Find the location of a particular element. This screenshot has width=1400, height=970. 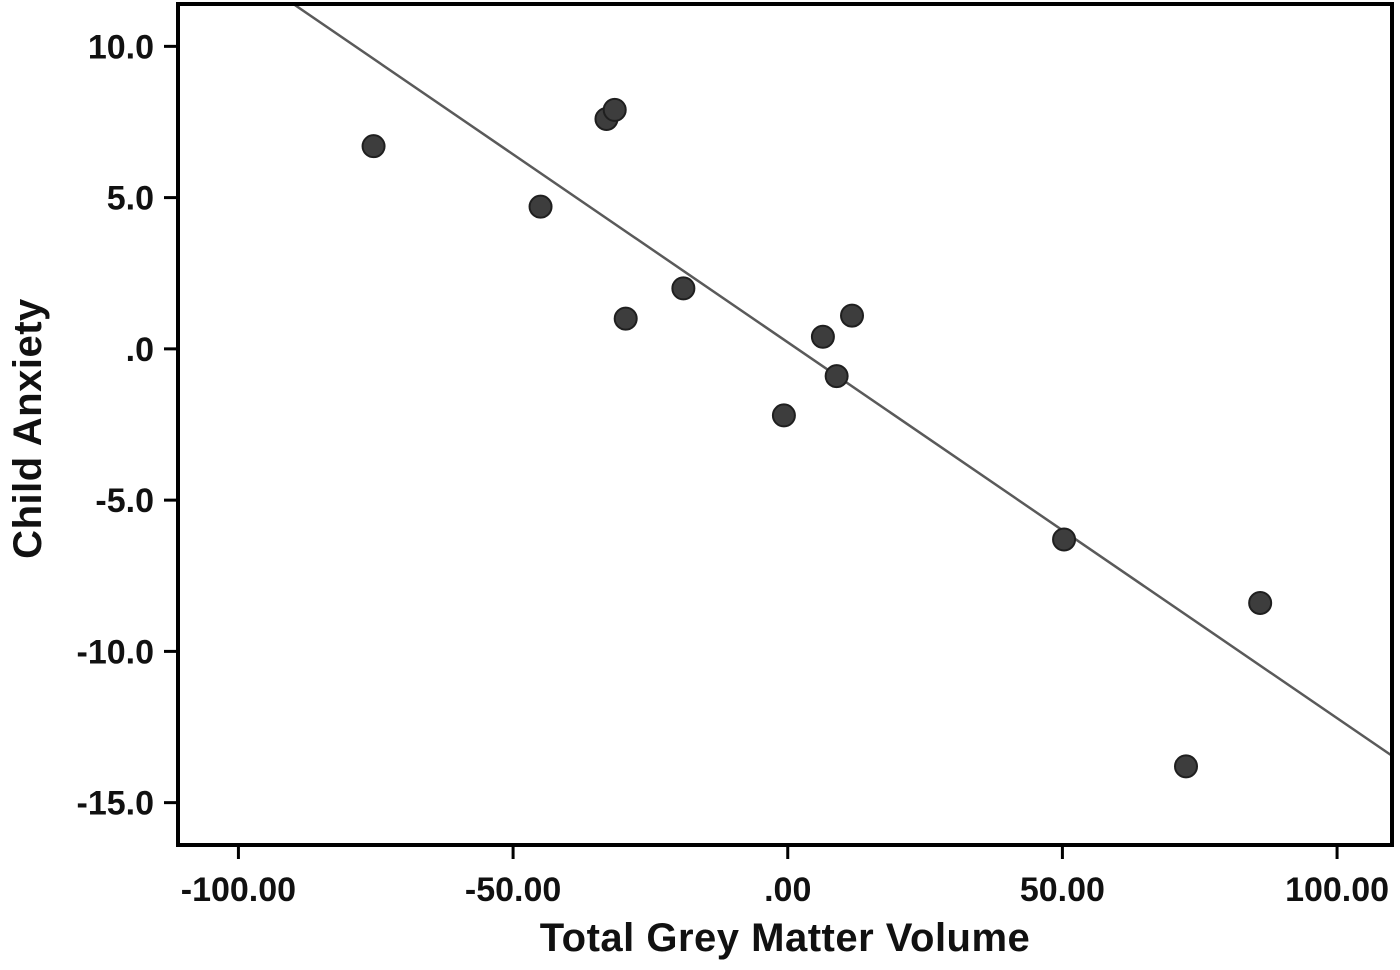

x-tick-label: -100.00 is located at coordinates (238, 890).